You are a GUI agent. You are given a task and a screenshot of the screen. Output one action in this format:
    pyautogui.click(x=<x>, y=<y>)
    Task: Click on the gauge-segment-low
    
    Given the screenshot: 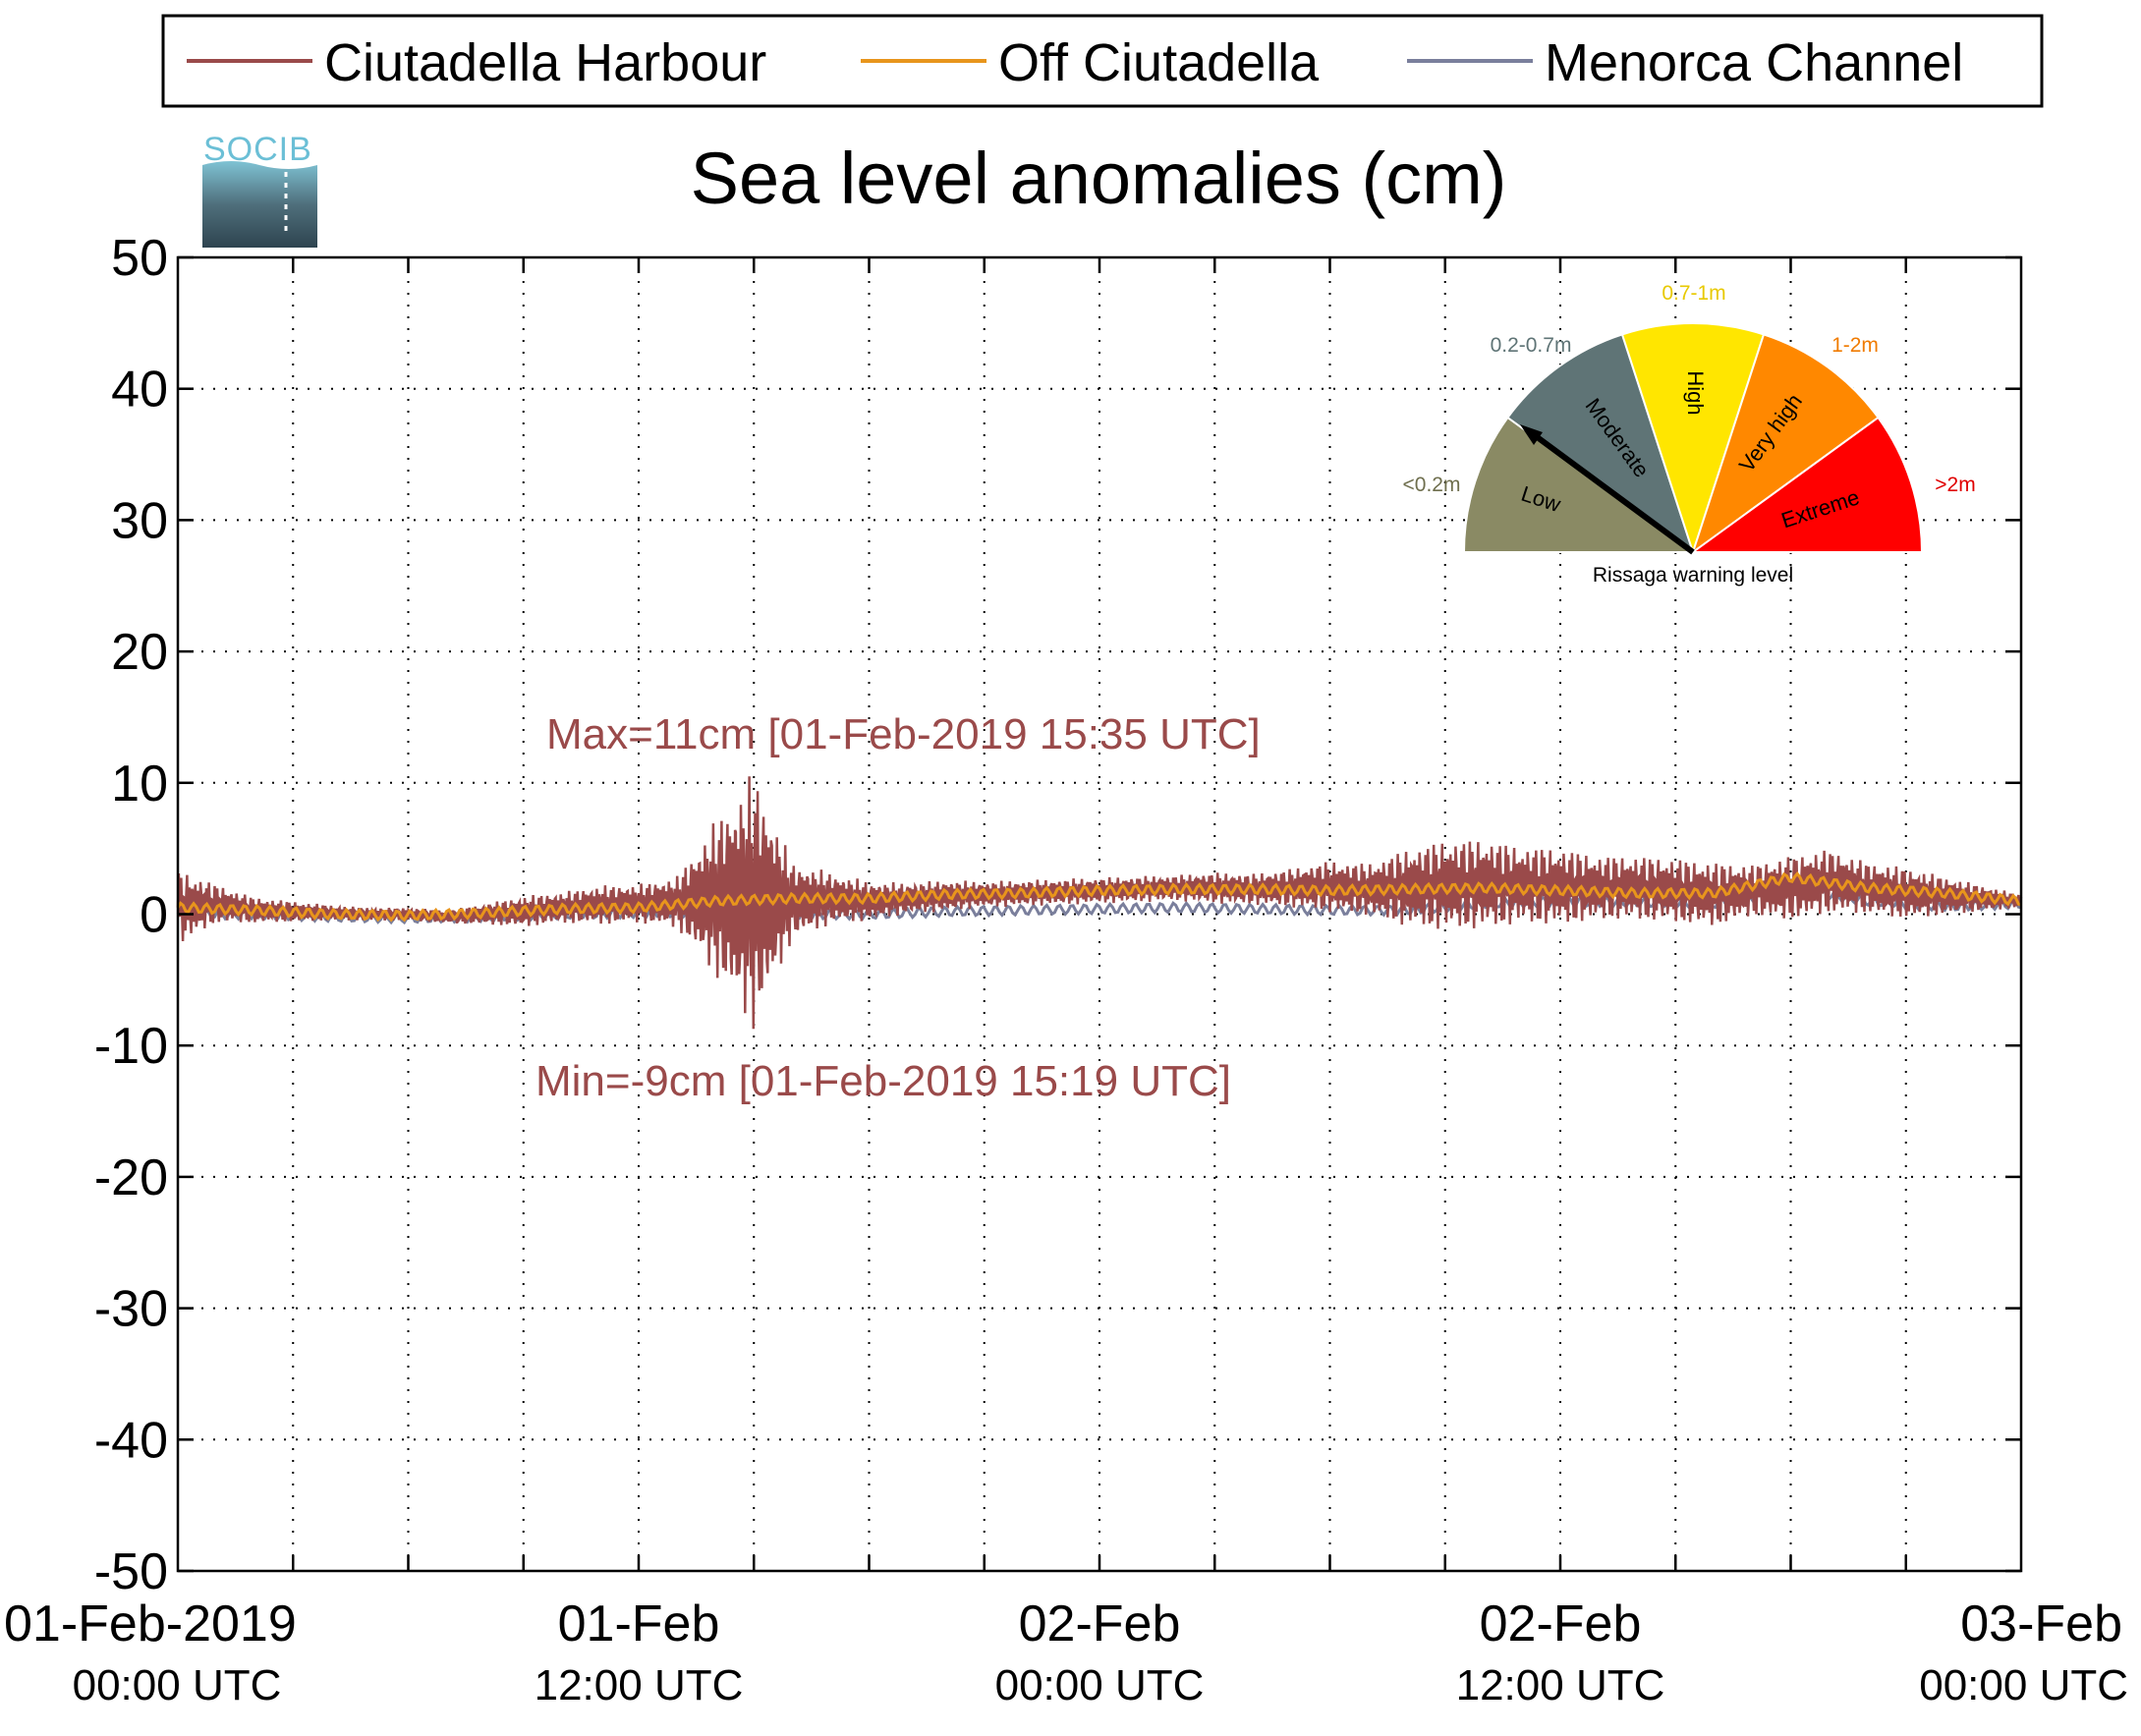 What is the action you would take?
    pyautogui.click(x=1579, y=484)
    